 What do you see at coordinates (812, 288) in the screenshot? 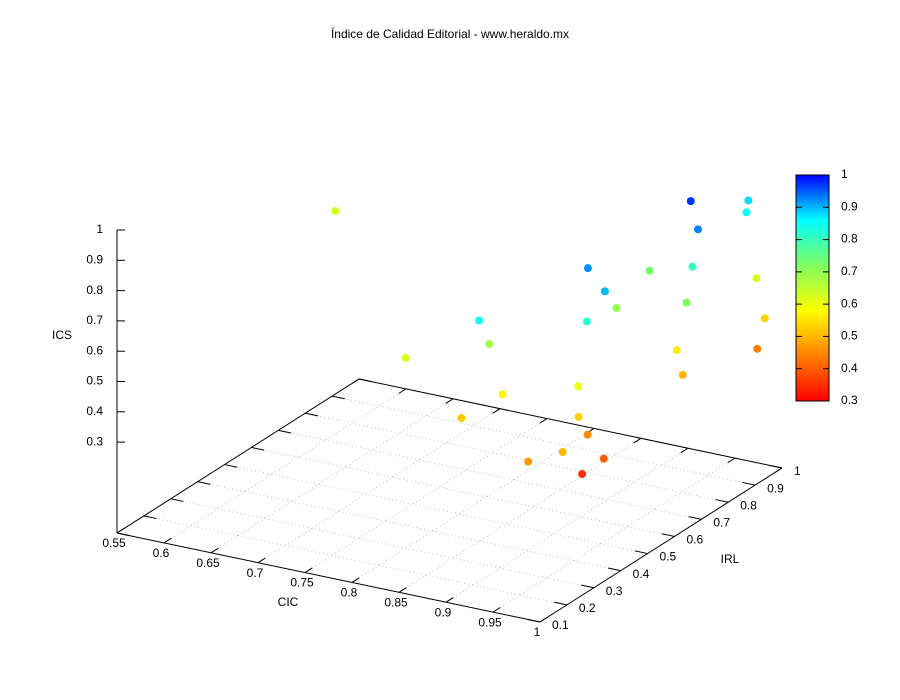
I see `colorbar` at bounding box center [812, 288].